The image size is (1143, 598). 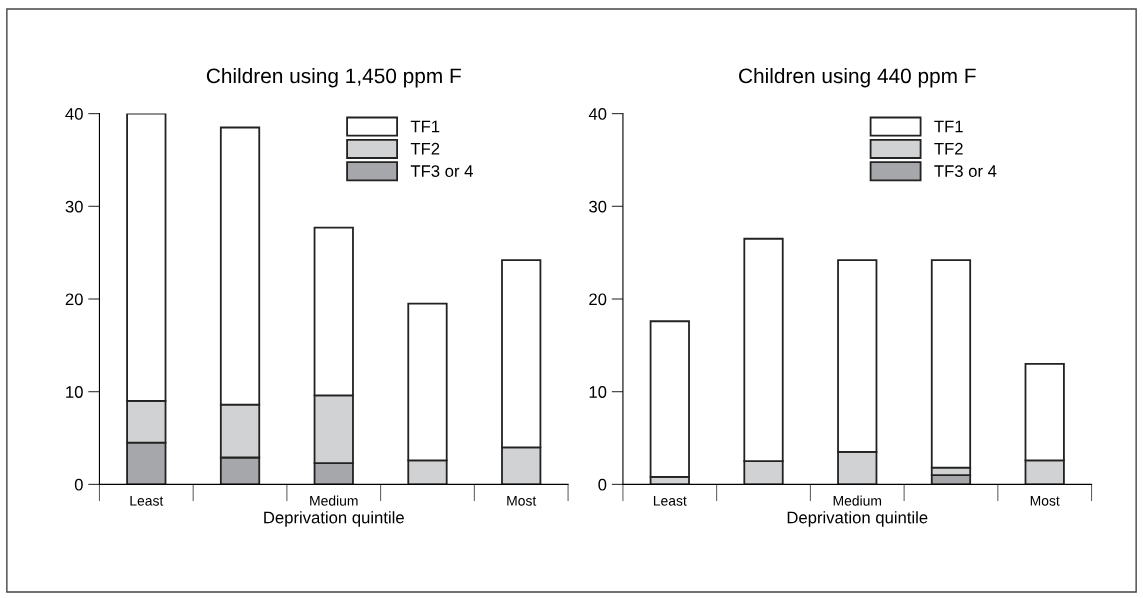 What do you see at coordinates (333, 77) in the screenshot?
I see `chart-title: Children using 1,450 ppm F` at bounding box center [333, 77].